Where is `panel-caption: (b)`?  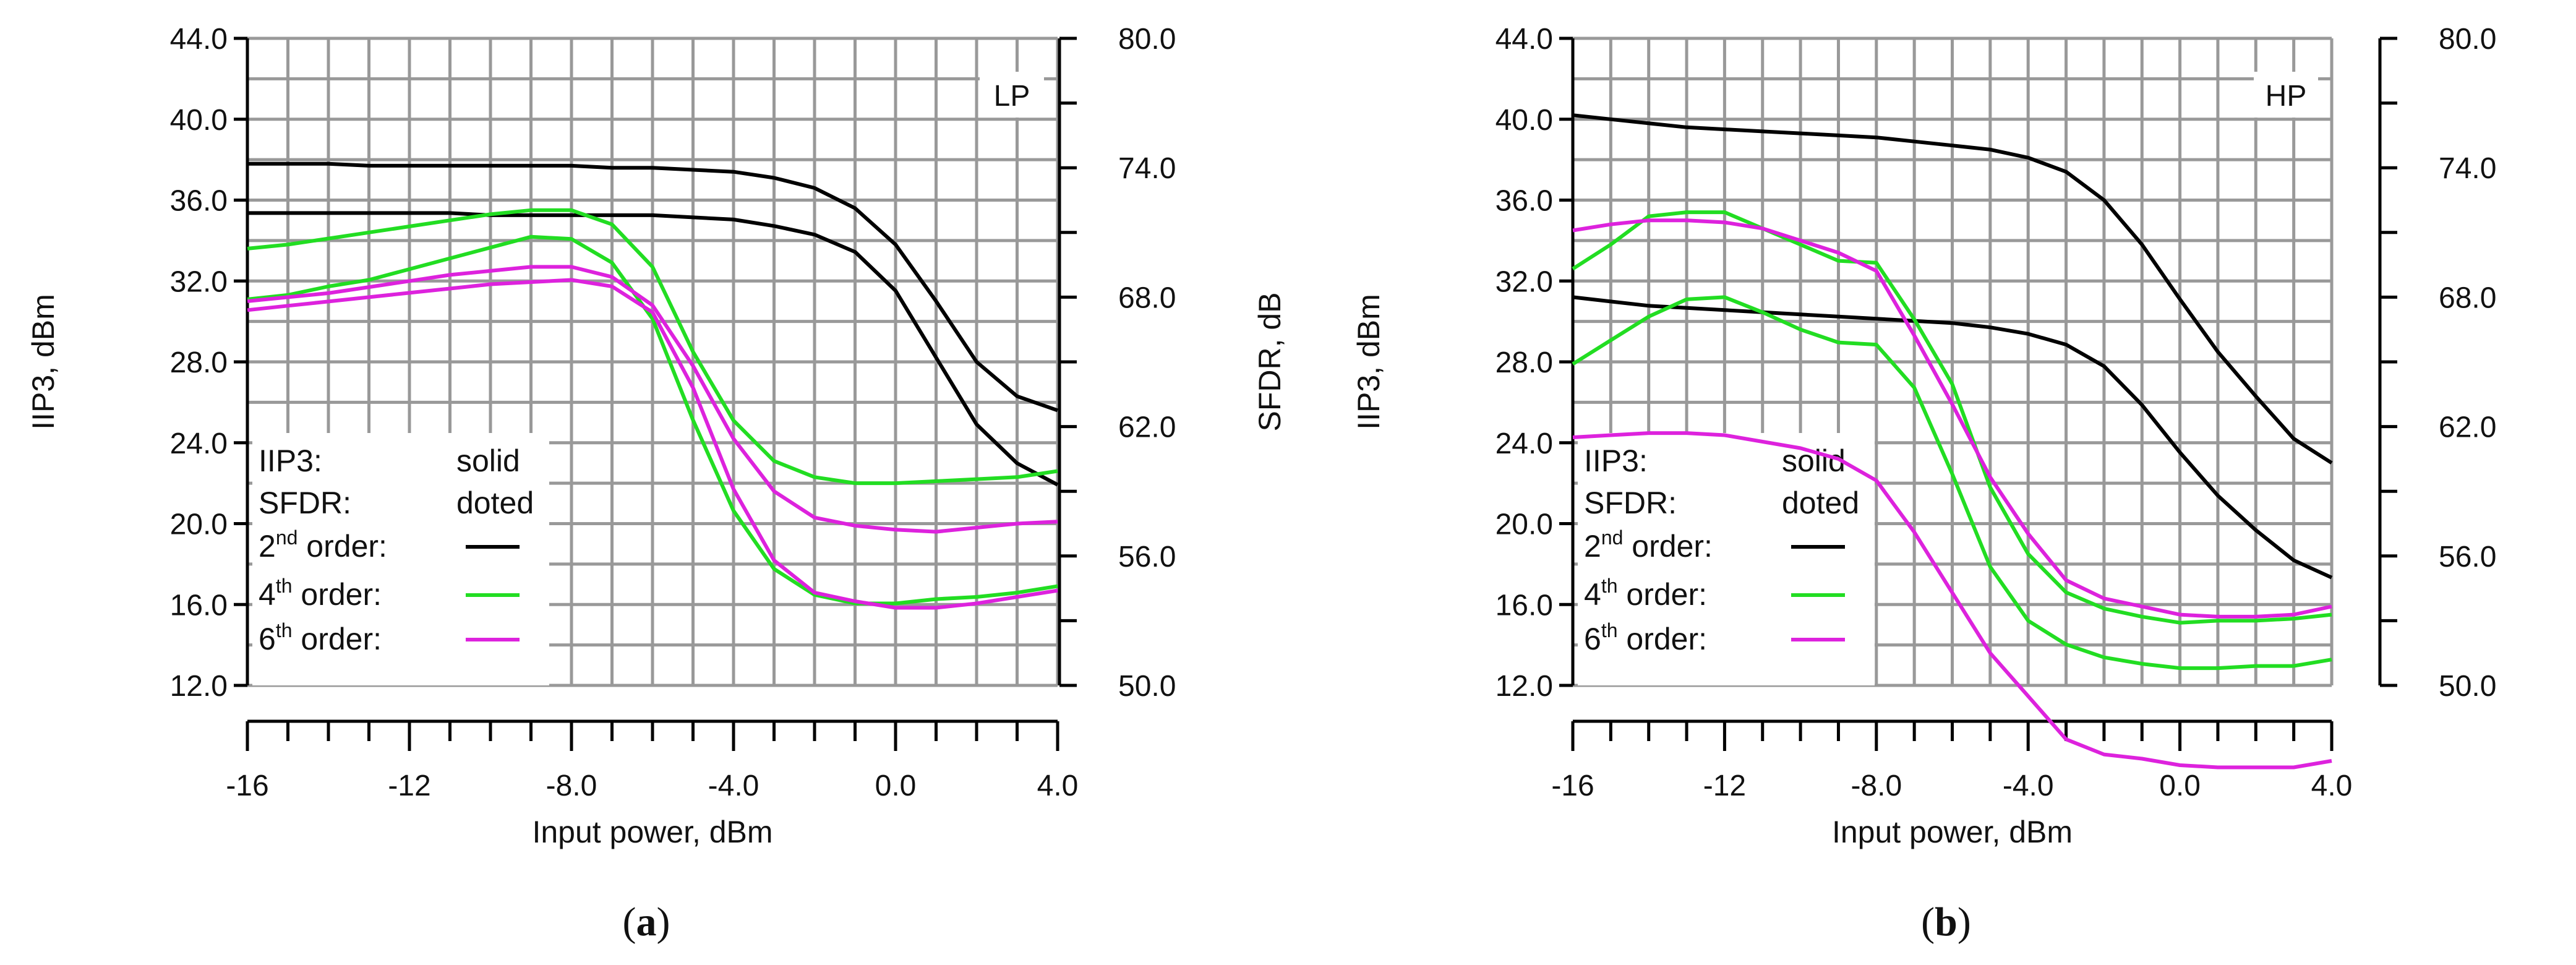 panel-caption: (b) is located at coordinates (1946, 922).